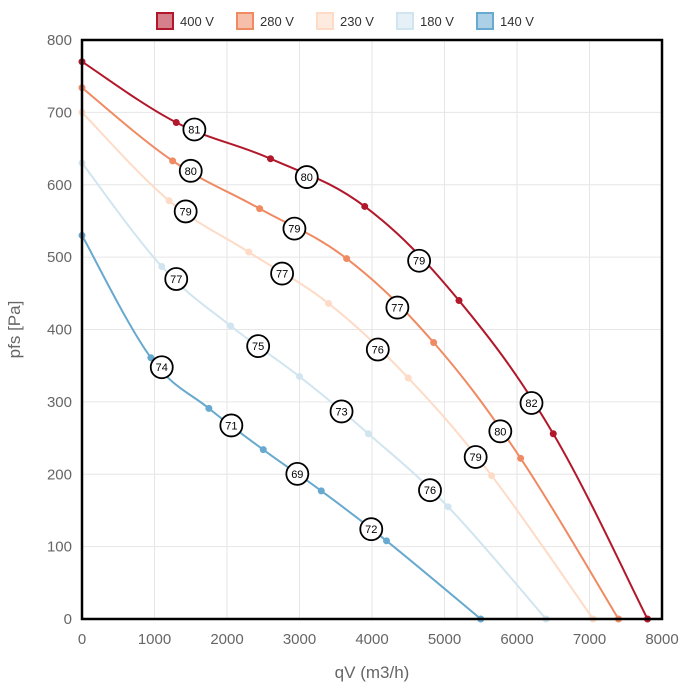 Image resolution: width=689 pixels, height=689 pixels. I want to click on annotation-label: 82, so click(531, 404).